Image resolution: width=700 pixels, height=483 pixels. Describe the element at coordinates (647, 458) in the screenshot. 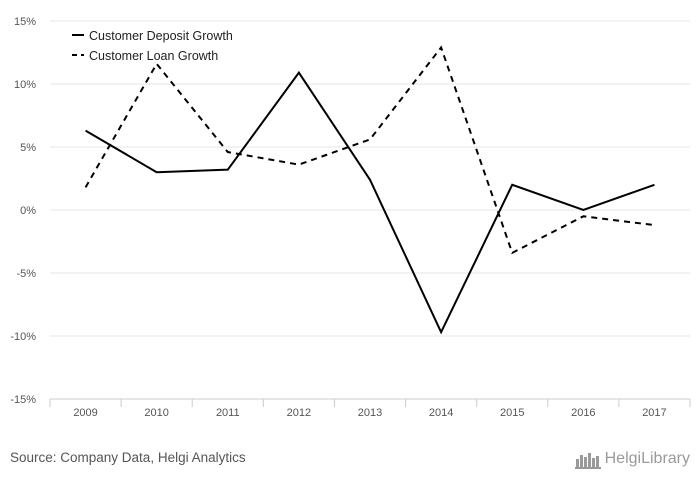

I see `brand-name: HelgiLibrary` at that location.